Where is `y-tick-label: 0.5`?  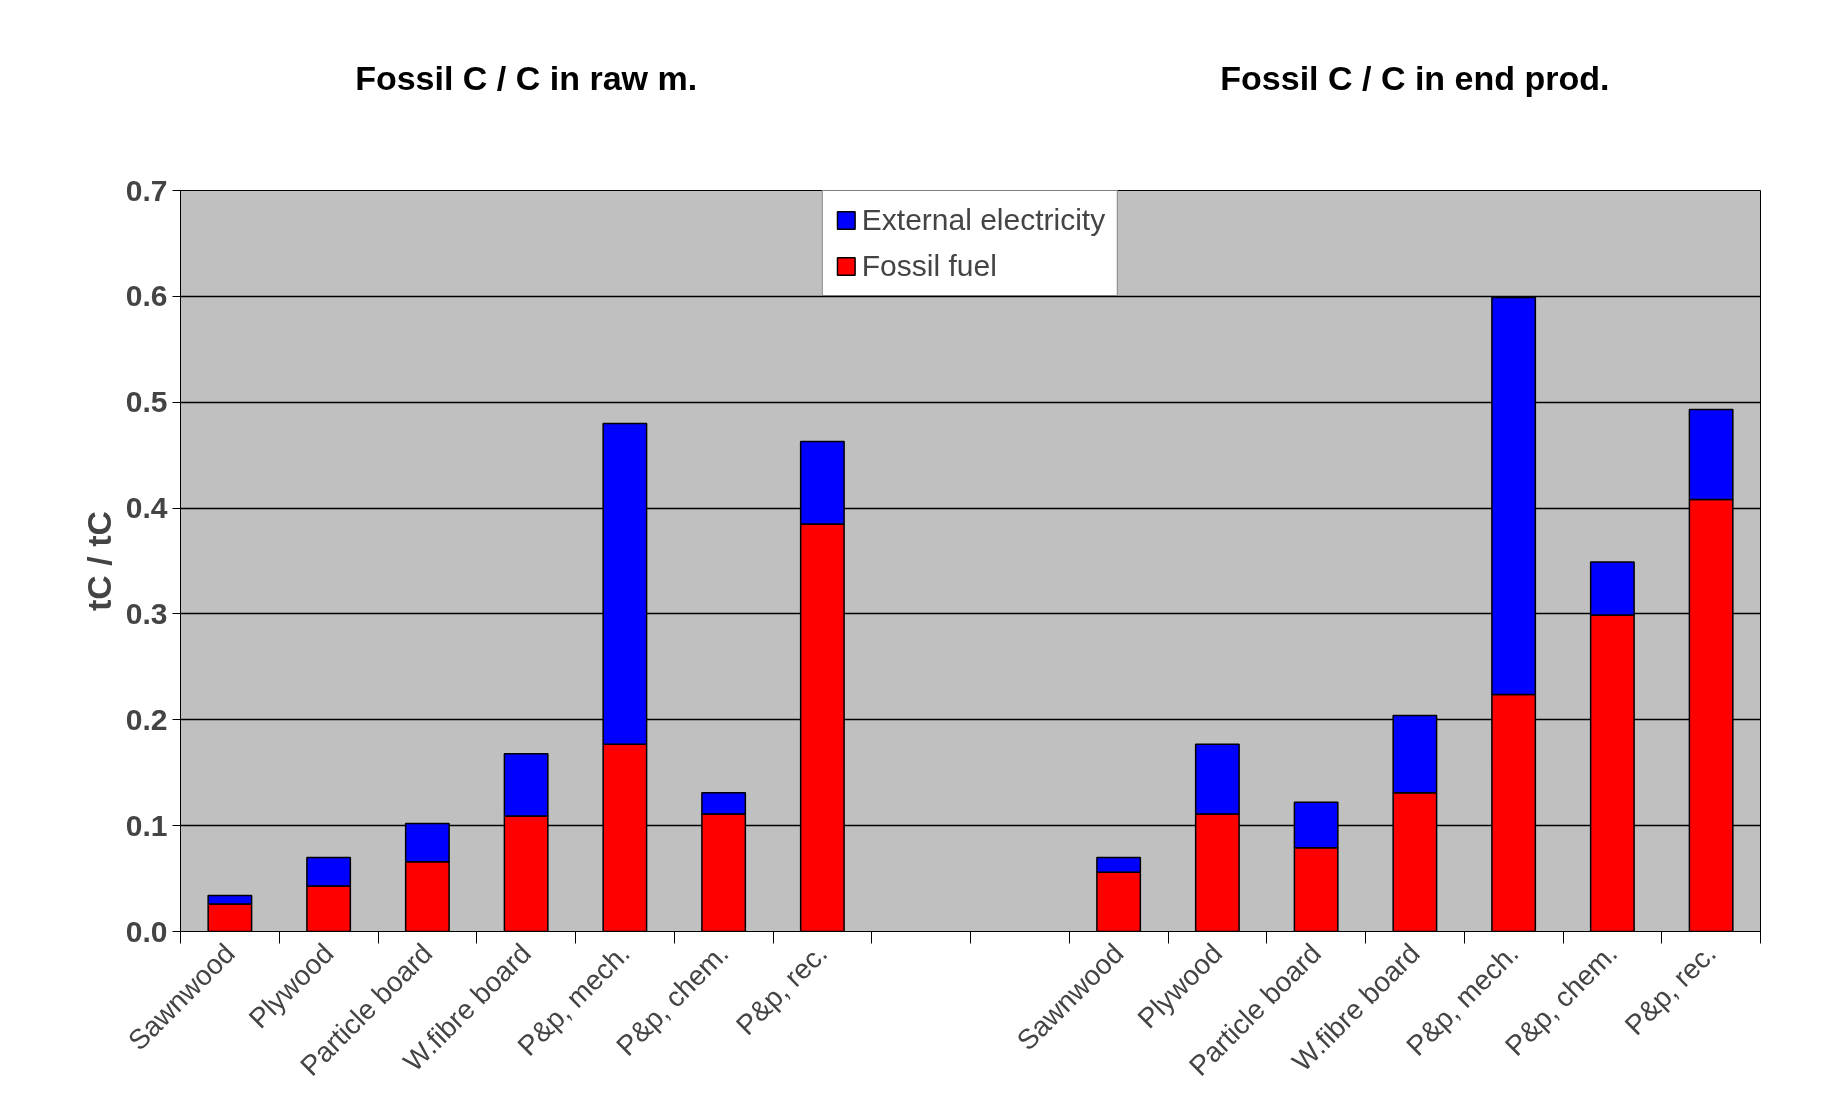
y-tick-label: 0.5 is located at coordinates (146, 402).